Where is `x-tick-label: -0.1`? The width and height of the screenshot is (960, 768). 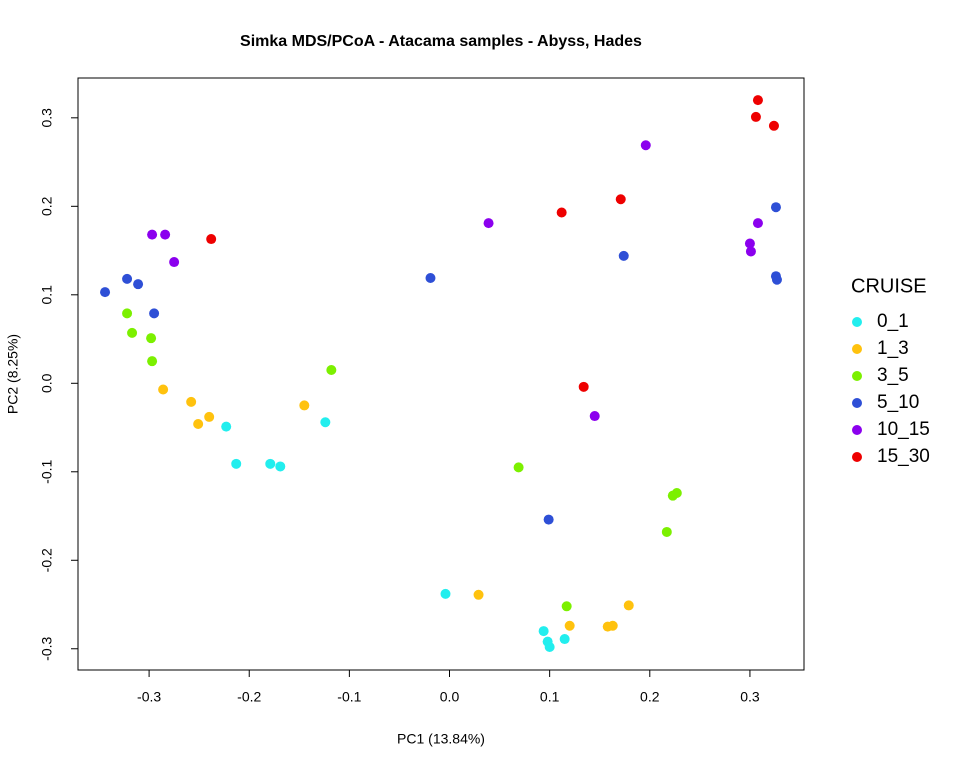
x-tick-label: -0.1 is located at coordinates (349, 697).